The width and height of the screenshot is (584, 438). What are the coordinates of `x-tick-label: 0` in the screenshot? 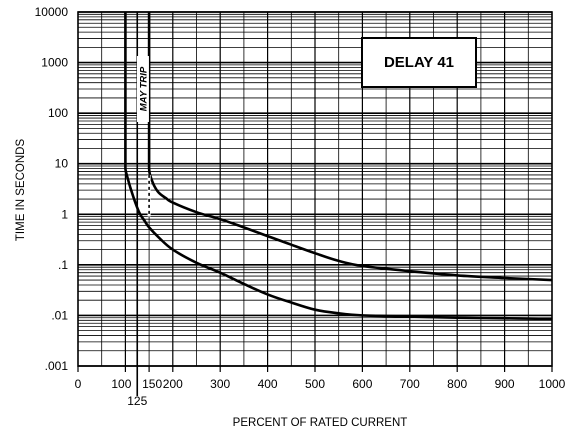 It's located at (78, 384).